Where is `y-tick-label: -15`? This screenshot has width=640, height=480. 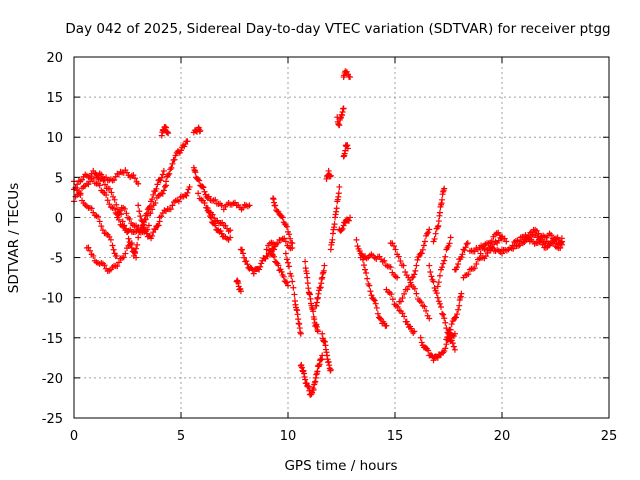
y-tick-label: -15 is located at coordinates (52, 339).